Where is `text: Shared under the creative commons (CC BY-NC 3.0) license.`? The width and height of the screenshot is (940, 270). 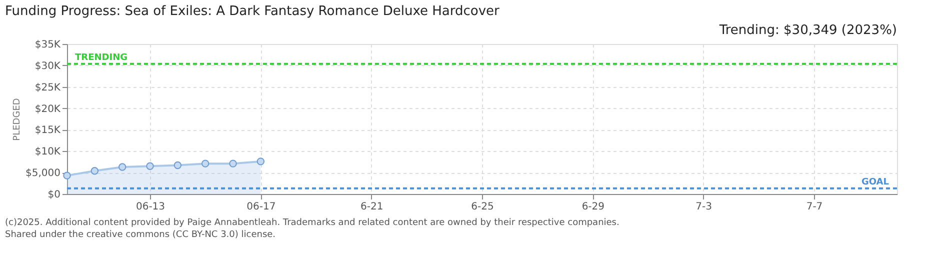 text: Shared under the creative commons (CC BY-NC 3.0) license. is located at coordinates (140, 235).